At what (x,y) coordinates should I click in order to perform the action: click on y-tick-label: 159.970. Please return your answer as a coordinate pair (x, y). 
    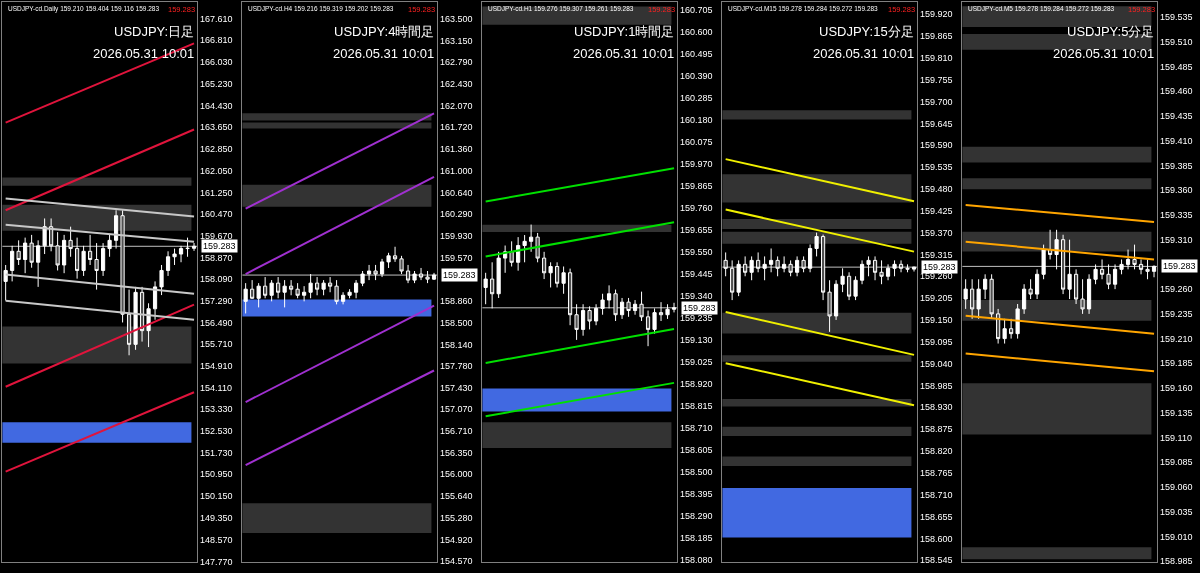
    Looking at the image, I should click on (696, 163).